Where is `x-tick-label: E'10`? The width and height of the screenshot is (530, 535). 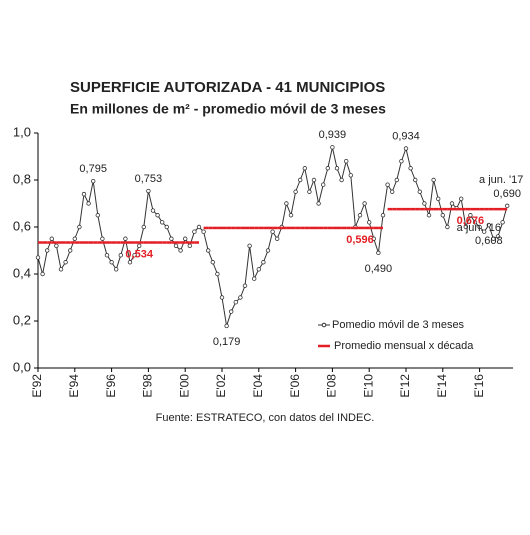
x-tick-label: E'10 is located at coordinates (368, 386).